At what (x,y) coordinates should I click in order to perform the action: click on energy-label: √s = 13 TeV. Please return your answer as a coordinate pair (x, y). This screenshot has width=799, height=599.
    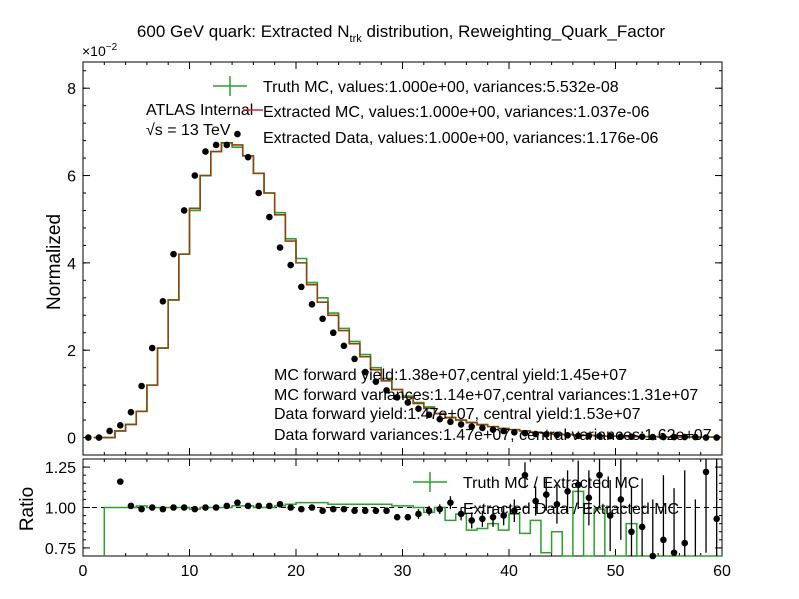
    Looking at the image, I should click on (188, 130).